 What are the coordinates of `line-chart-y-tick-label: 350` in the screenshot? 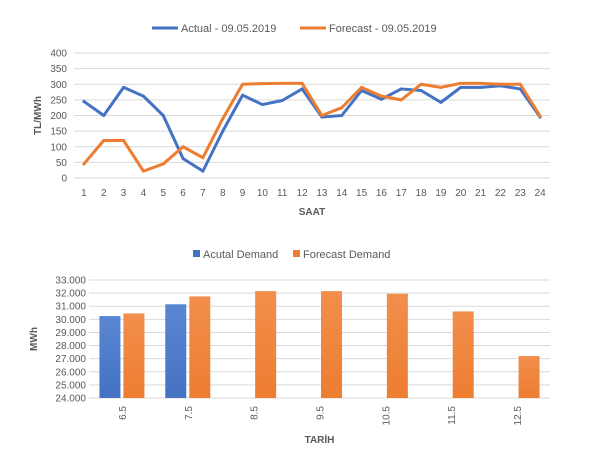 It's located at (58, 69).